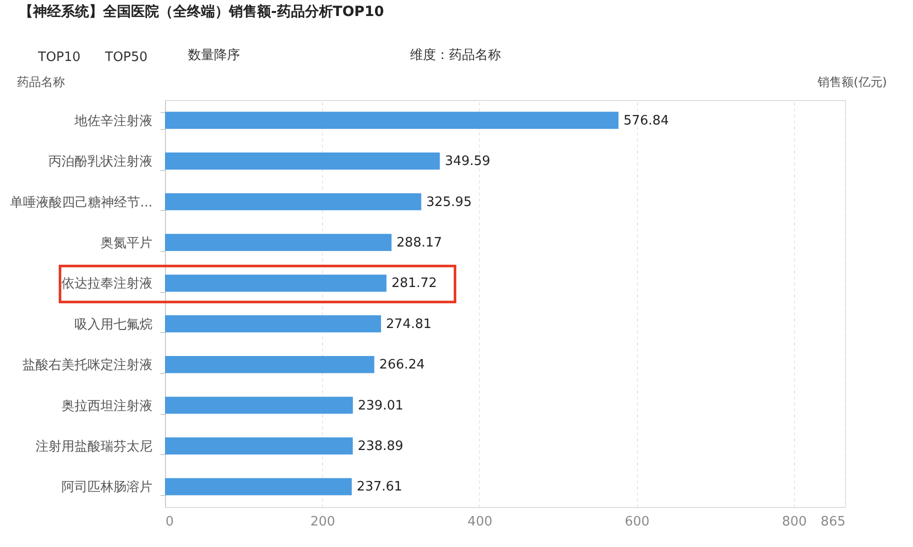 This screenshot has width=913, height=547. I want to click on y-axis-title: 药品名称, so click(41, 82).